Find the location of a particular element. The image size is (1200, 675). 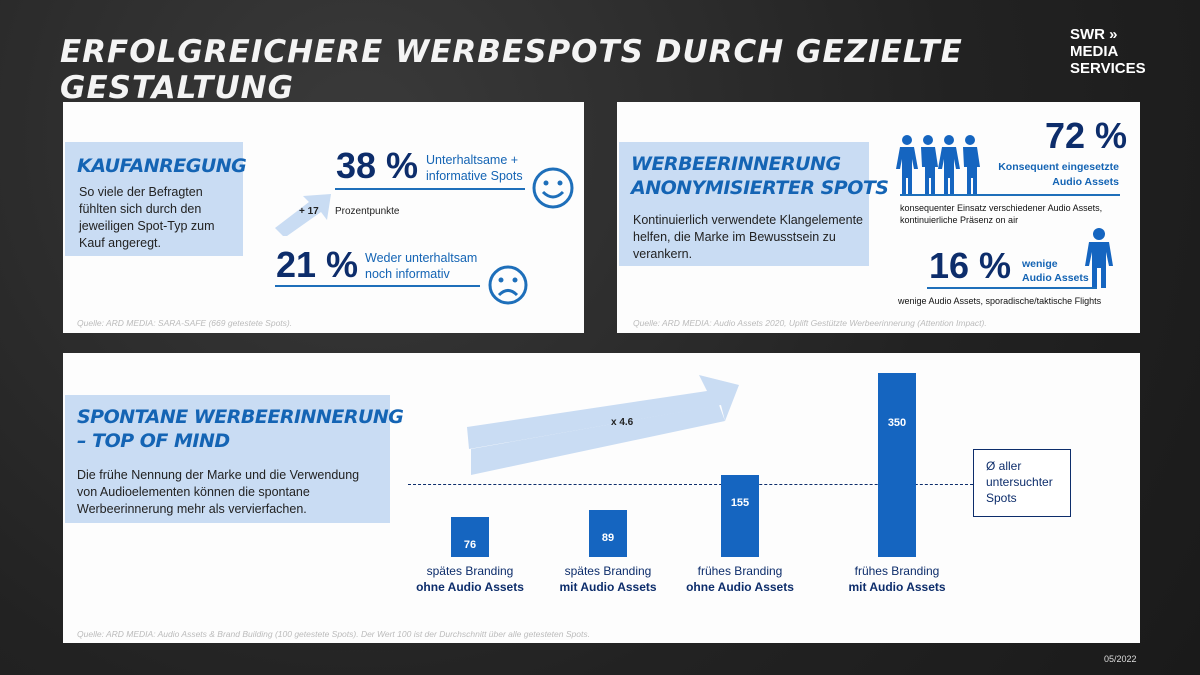

stat-label: Unterhaltsame + informative Spots is located at coordinates (474, 168).